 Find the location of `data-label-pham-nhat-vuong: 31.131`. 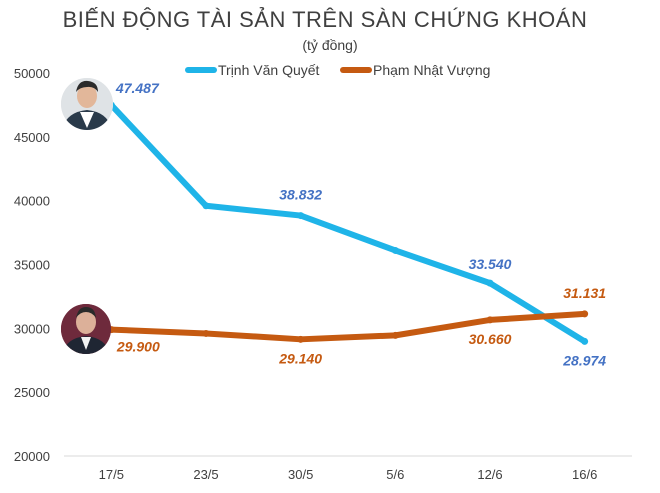

data-label-pham-nhat-vuong: 31.131 is located at coordinates (584, 293).